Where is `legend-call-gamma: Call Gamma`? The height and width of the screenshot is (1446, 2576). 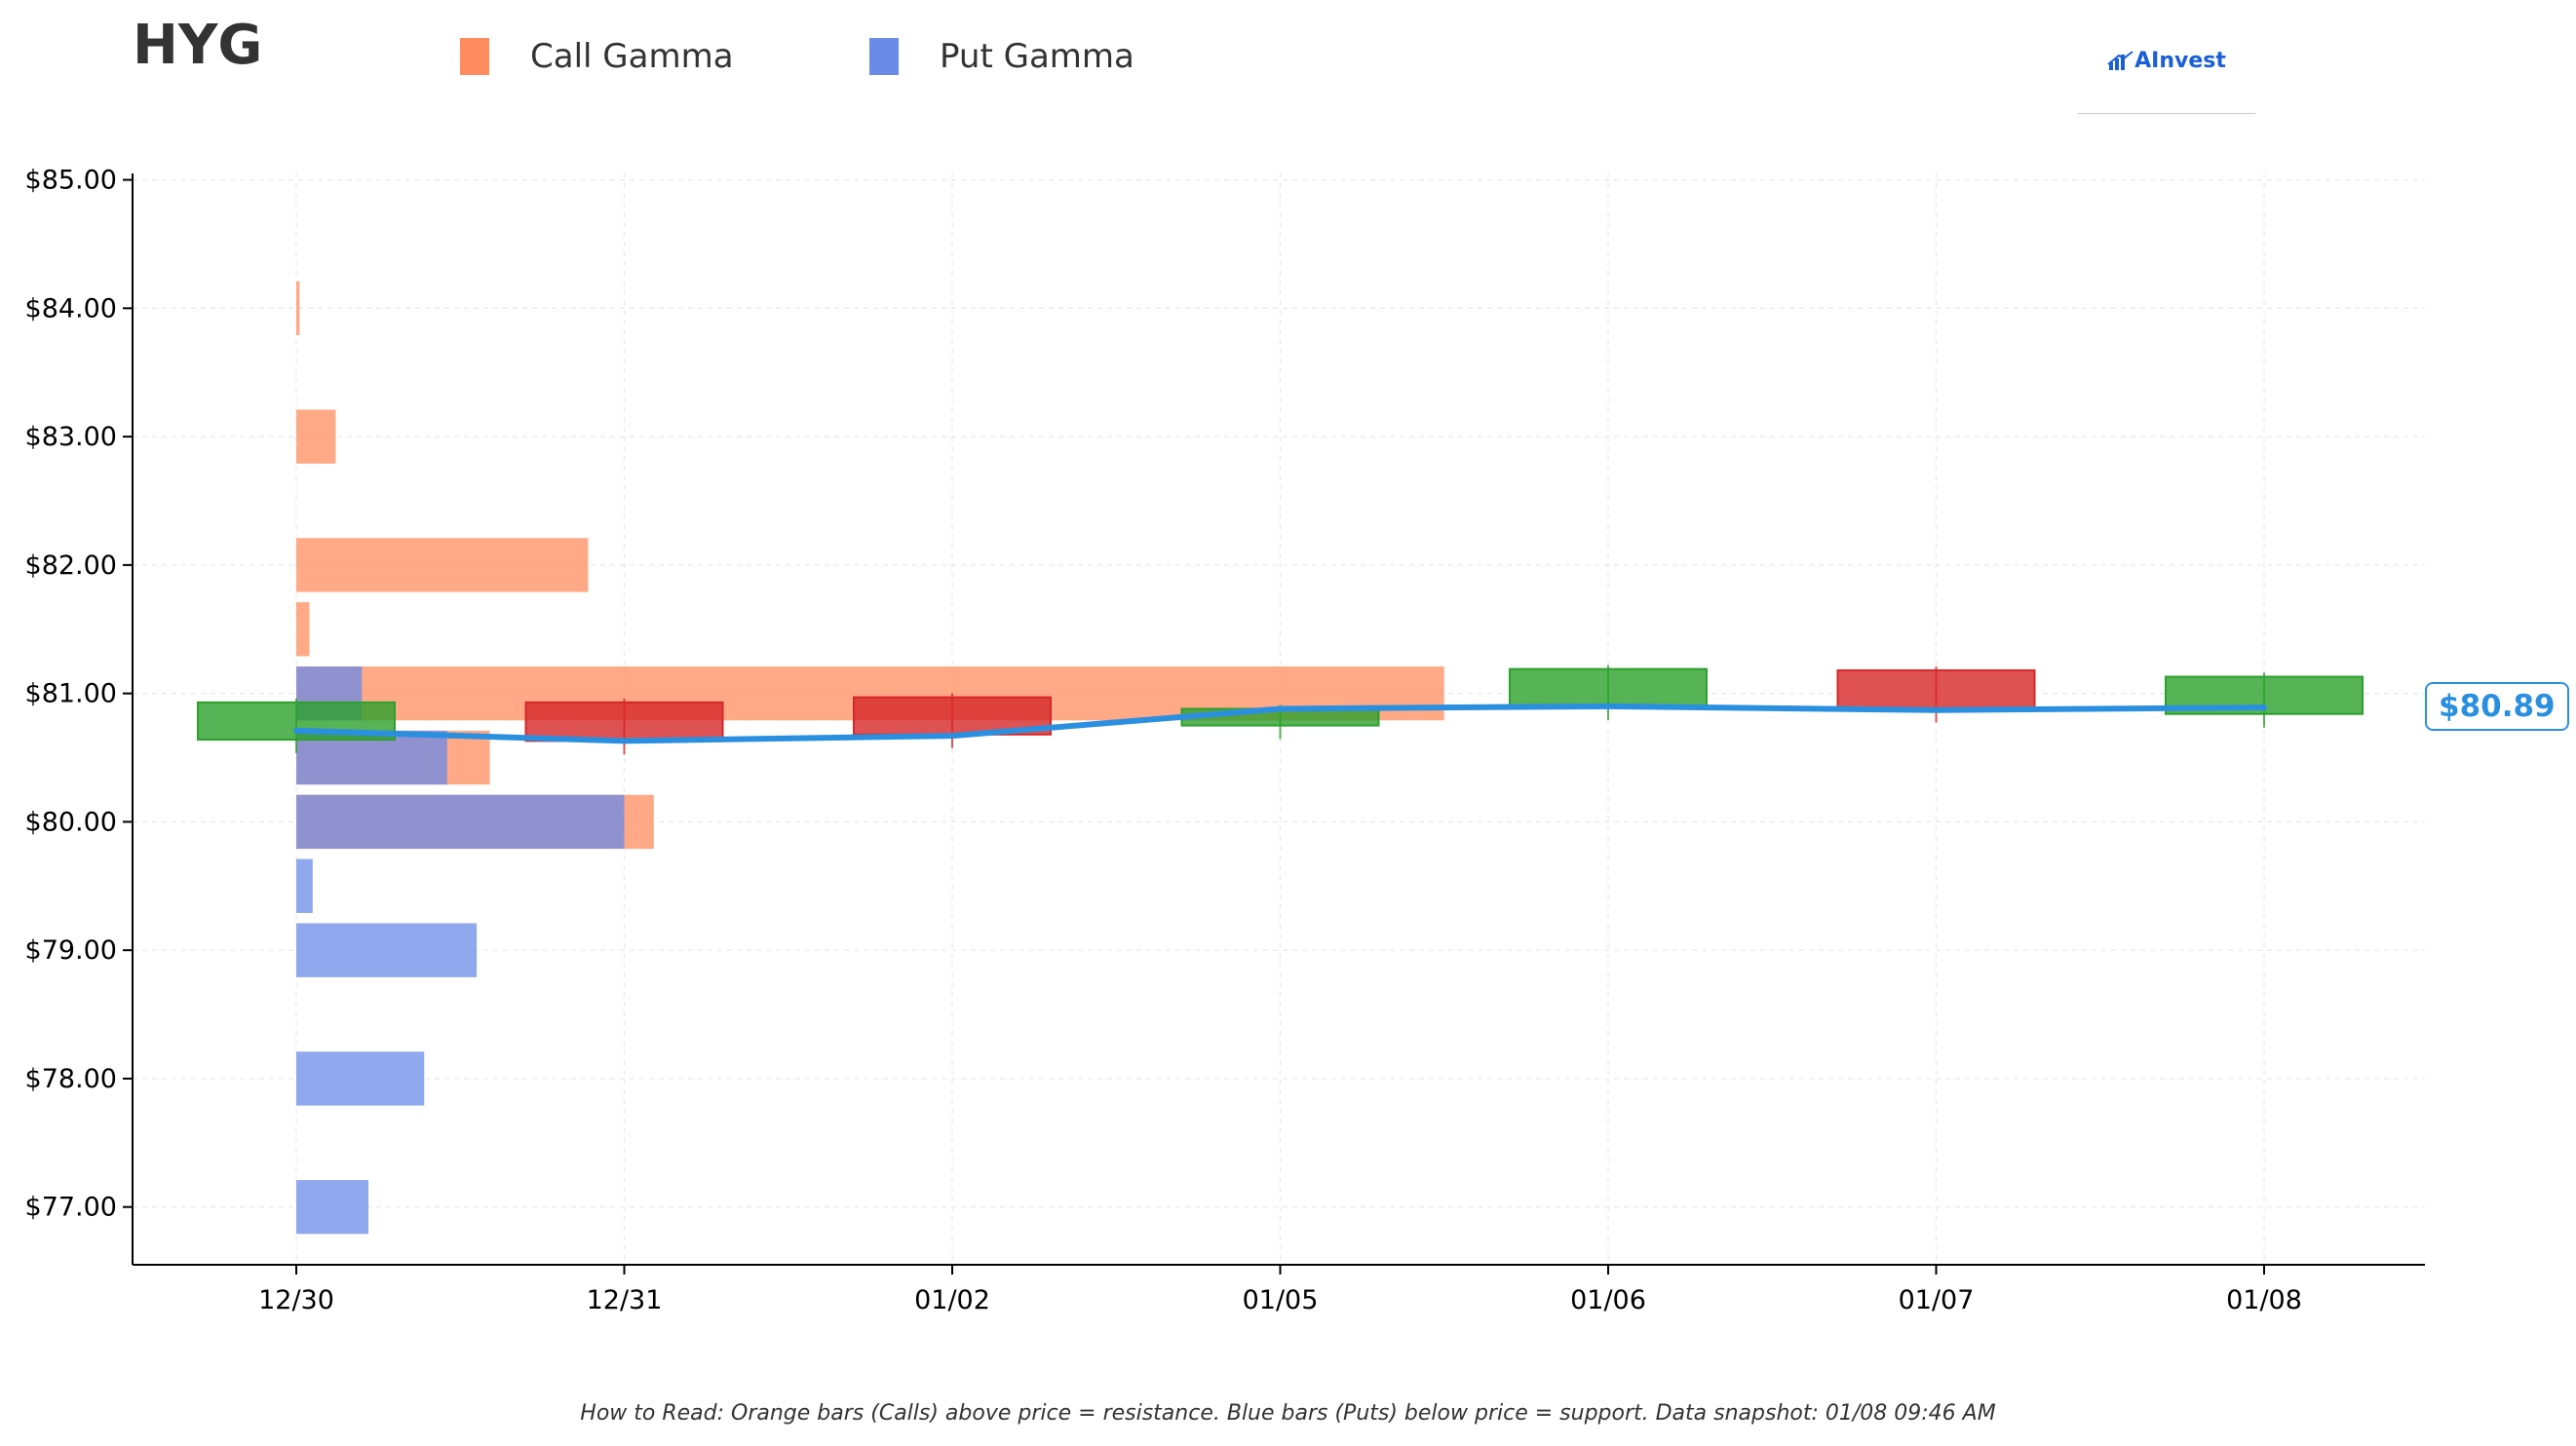
legend-call-gamma: Call Gamma is located at coordinates (597, 56).